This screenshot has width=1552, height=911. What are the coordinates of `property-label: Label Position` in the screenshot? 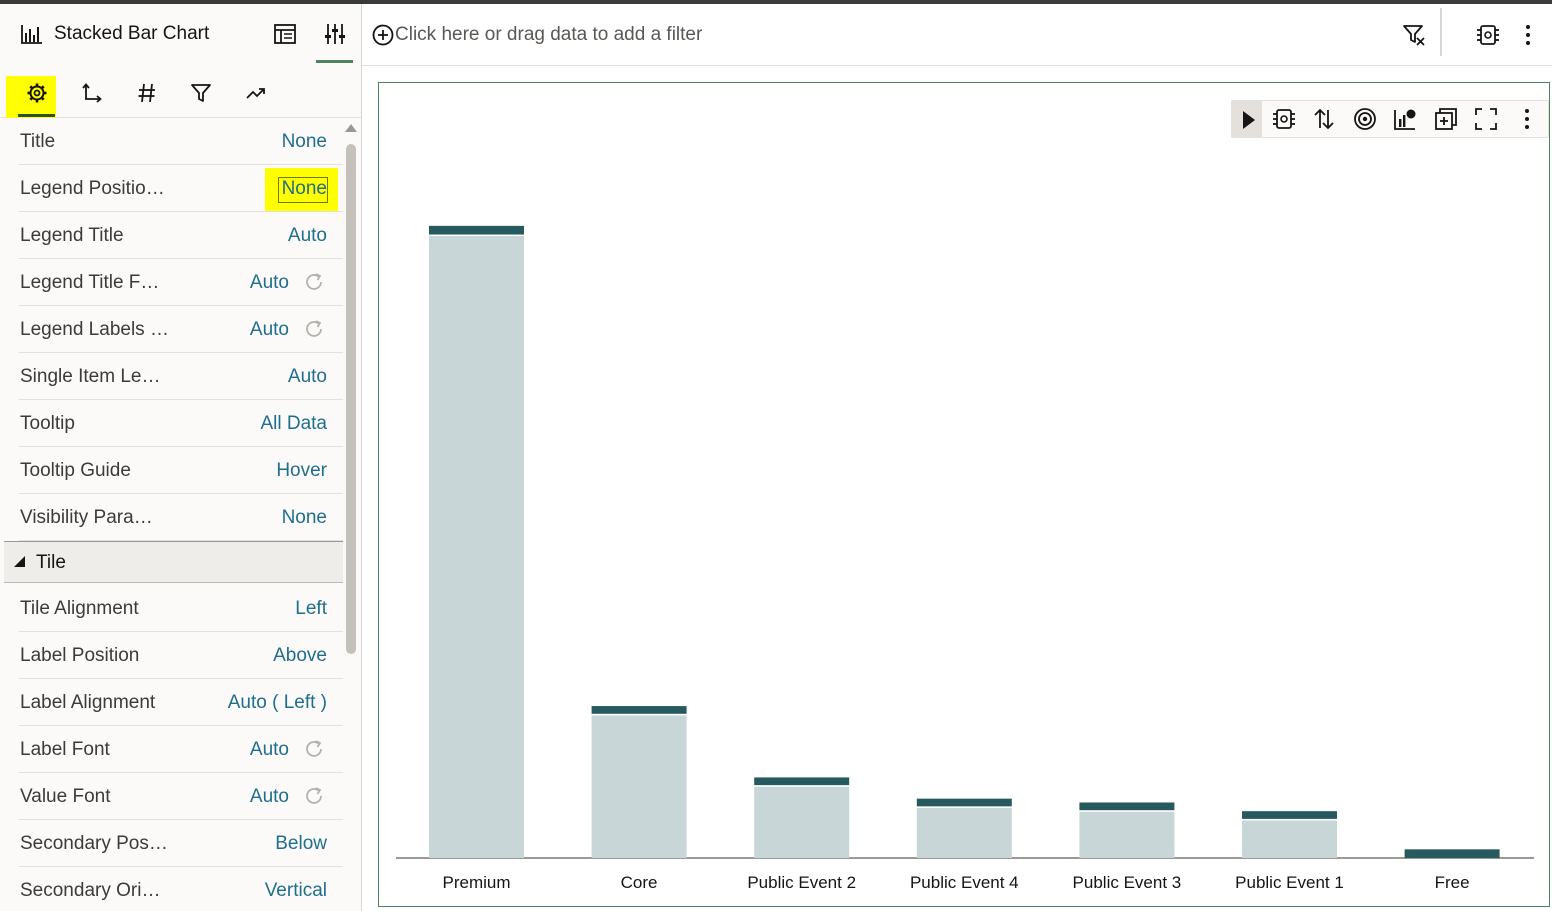 It's located at (80, 655).